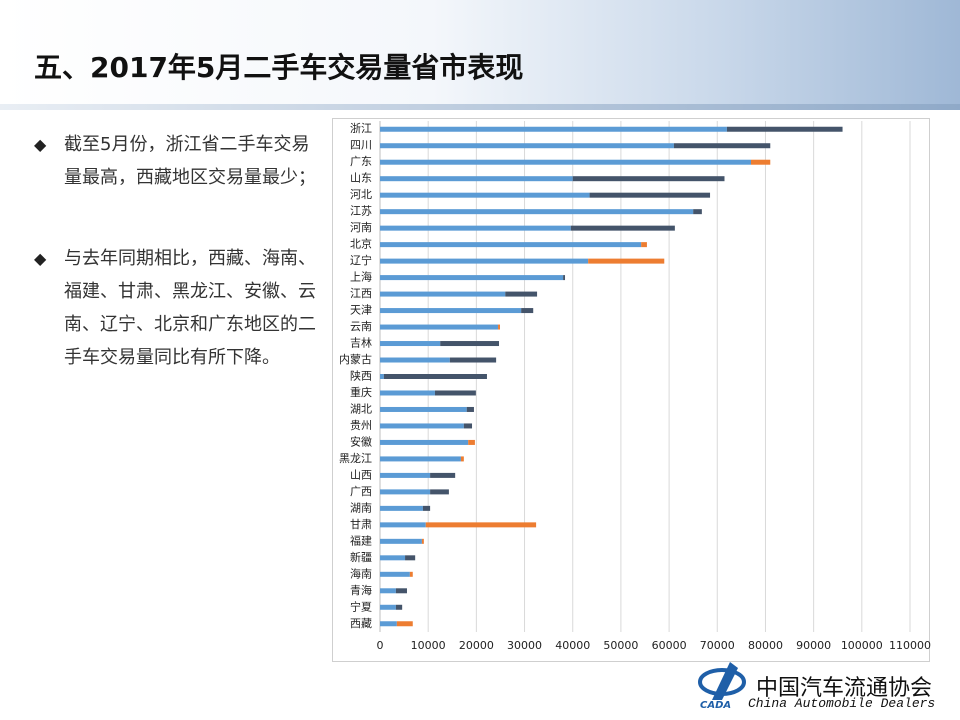 The image size is (960, 720). Describe the element at coordinates (355, 359) in the screenshot. I see `y-tick-label: 内蒙古` at that location.